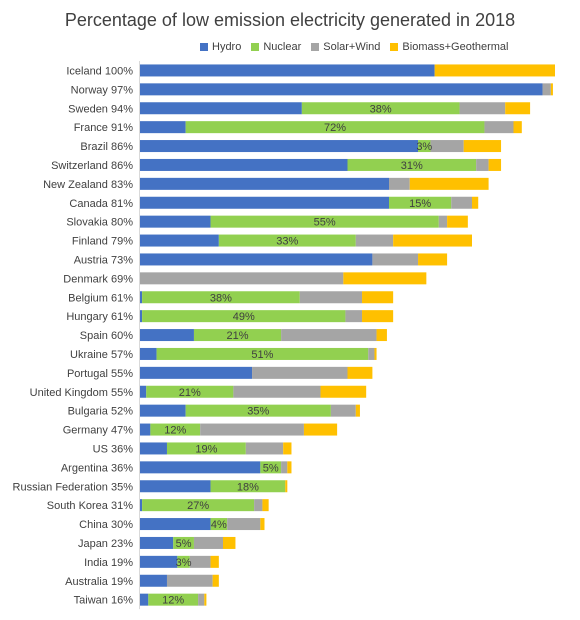 The width and height of the screenshot is (580, 620). Describe the element at coordinates (97, 468) in the screenshot. I see `category-tick-label: Argentina 36%` at that location.